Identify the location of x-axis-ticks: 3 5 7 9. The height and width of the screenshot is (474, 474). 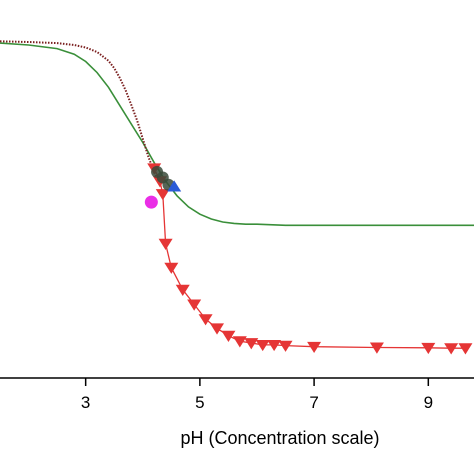
(257, 395).